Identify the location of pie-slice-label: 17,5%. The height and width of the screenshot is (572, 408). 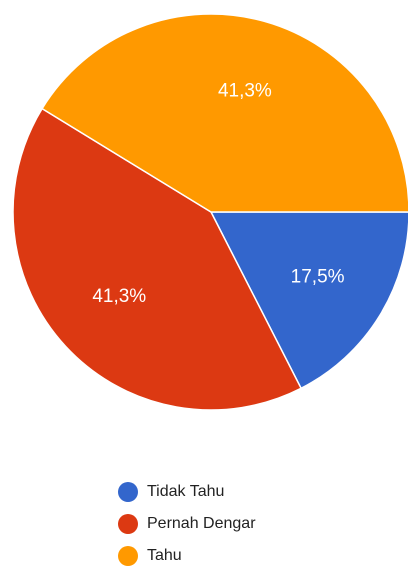
(318, 276).